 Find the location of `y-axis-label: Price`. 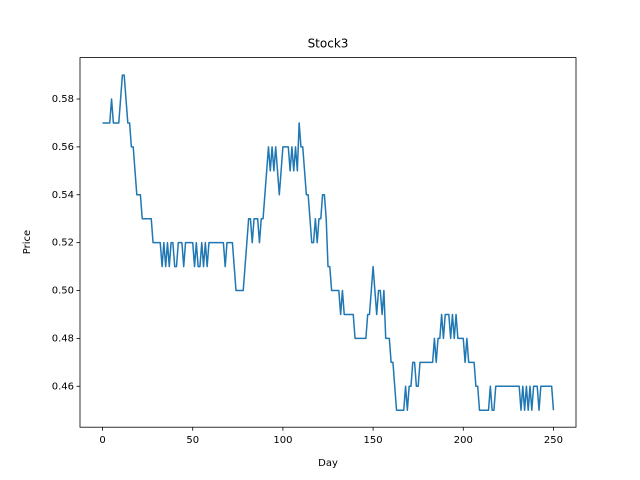

y-axis-label: Price is located at coordinates (27, 242).